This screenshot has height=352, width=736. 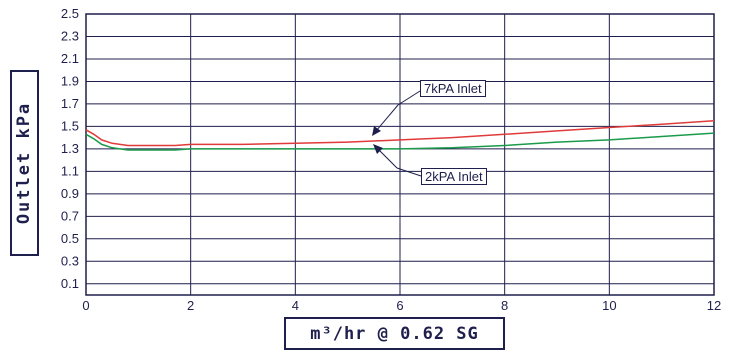 I want to click on y-tick-label: 1.9, so click(x=70, y=80).